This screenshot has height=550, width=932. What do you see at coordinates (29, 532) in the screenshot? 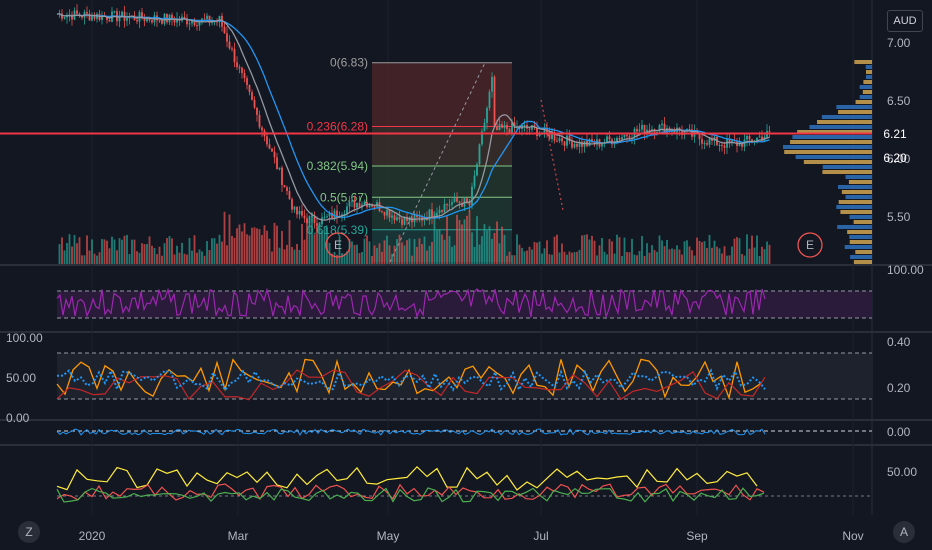
I see `zoom-button: Z` at bounding box center [29, 532].